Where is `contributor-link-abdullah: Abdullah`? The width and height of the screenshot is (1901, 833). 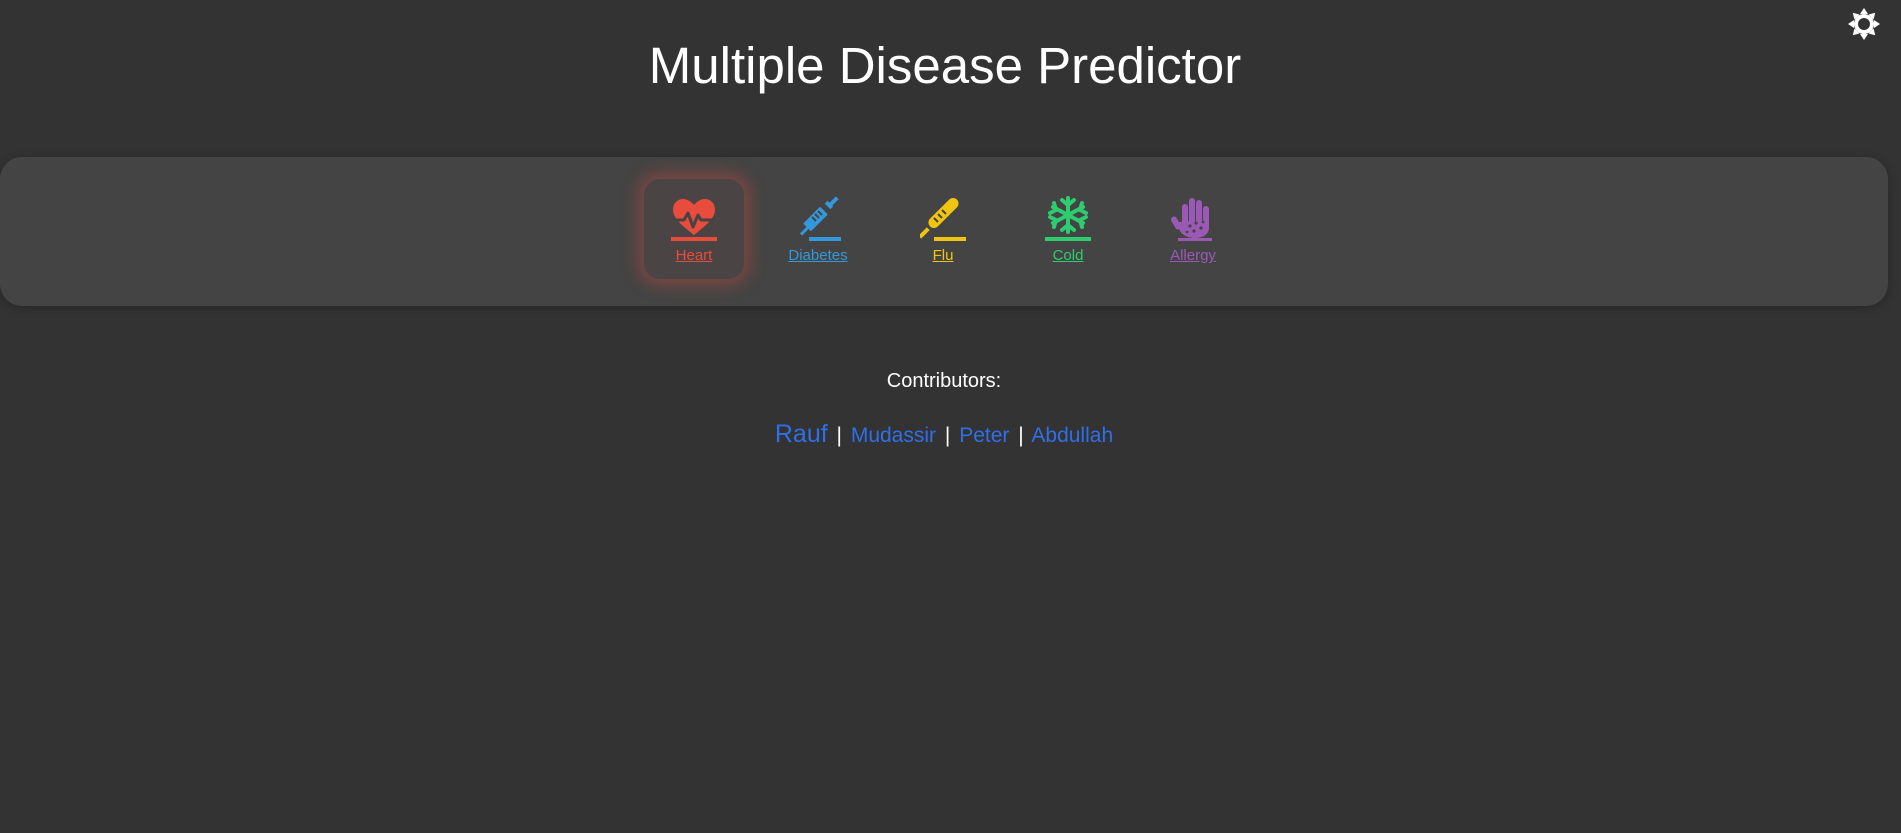 contributor-link-abdullah: Abdullah is located at coordinates (1072, 435).